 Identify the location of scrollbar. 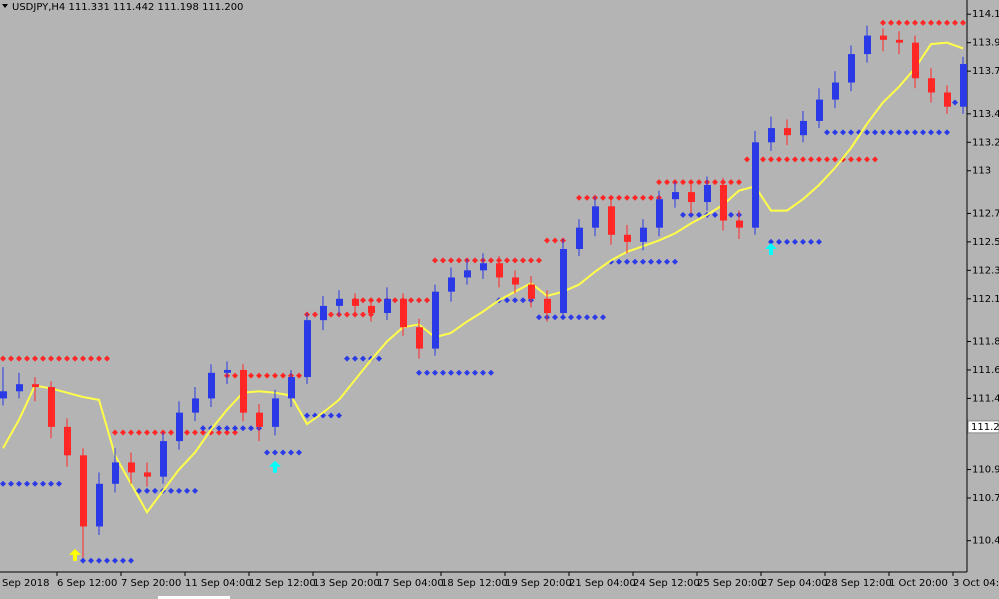
(194, 597).